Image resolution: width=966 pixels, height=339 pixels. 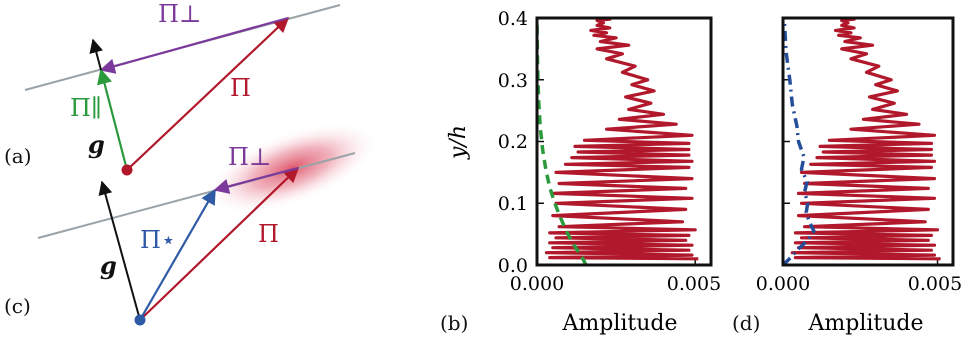 What do you see at coordinates (513, 266) in the screenshot?
I see `ytick-label: 0.0` at bounding box center [513, 266].